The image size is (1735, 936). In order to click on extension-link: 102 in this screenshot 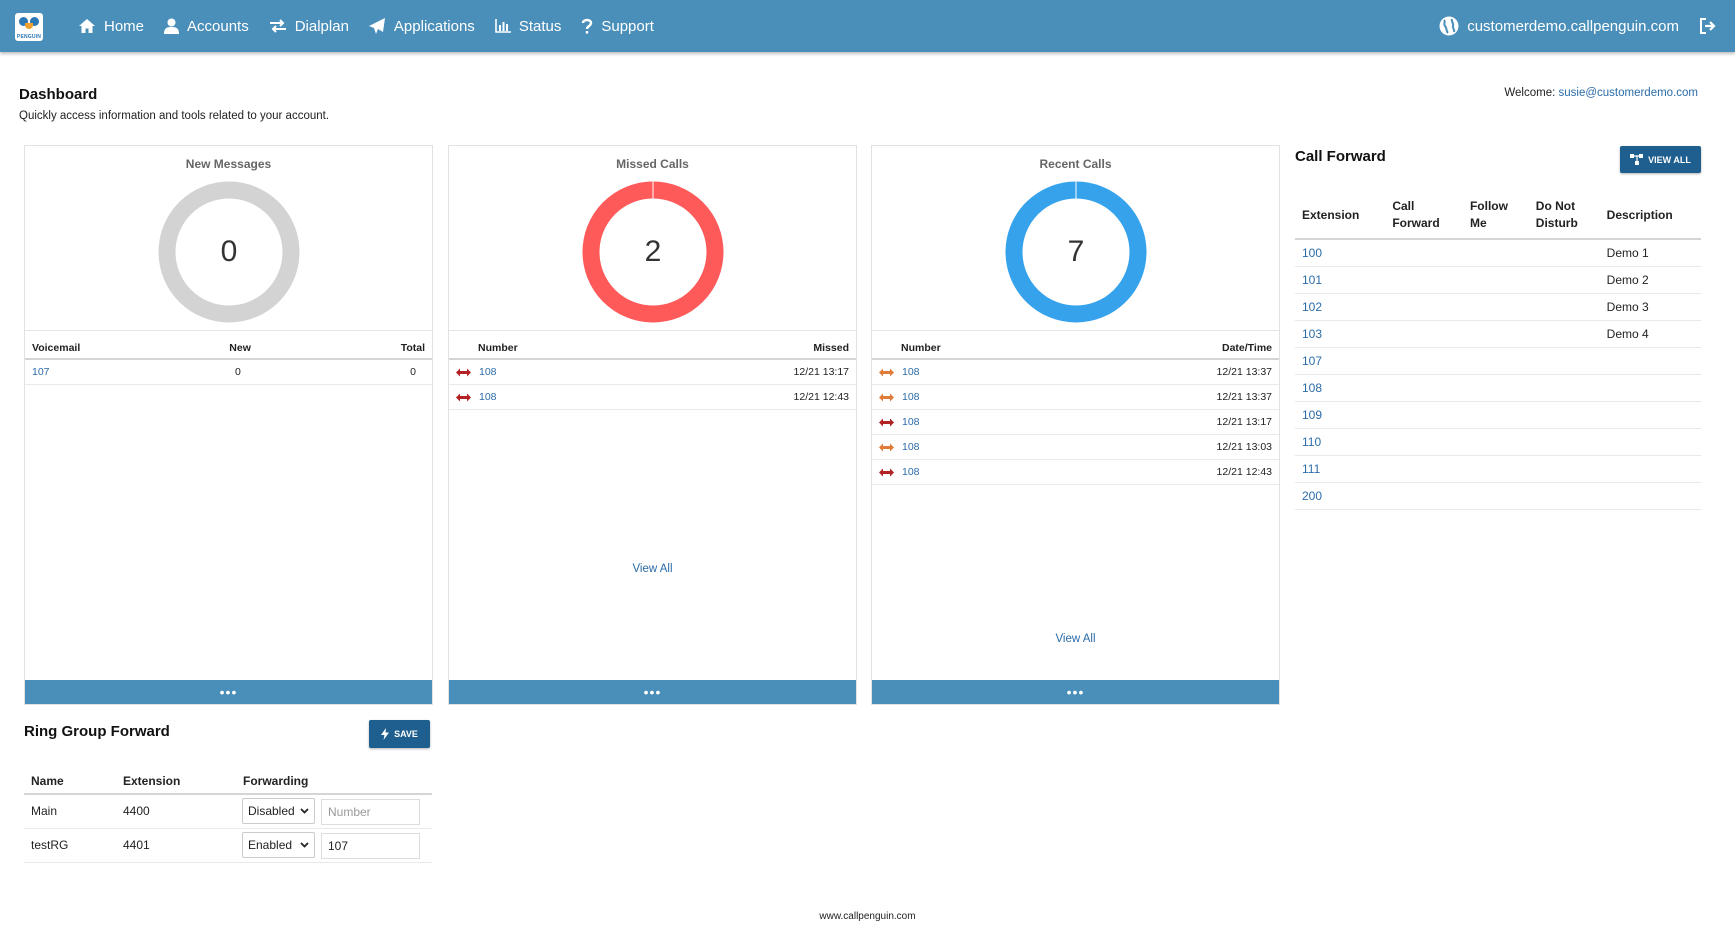, I will do `click(1312, 306)`.